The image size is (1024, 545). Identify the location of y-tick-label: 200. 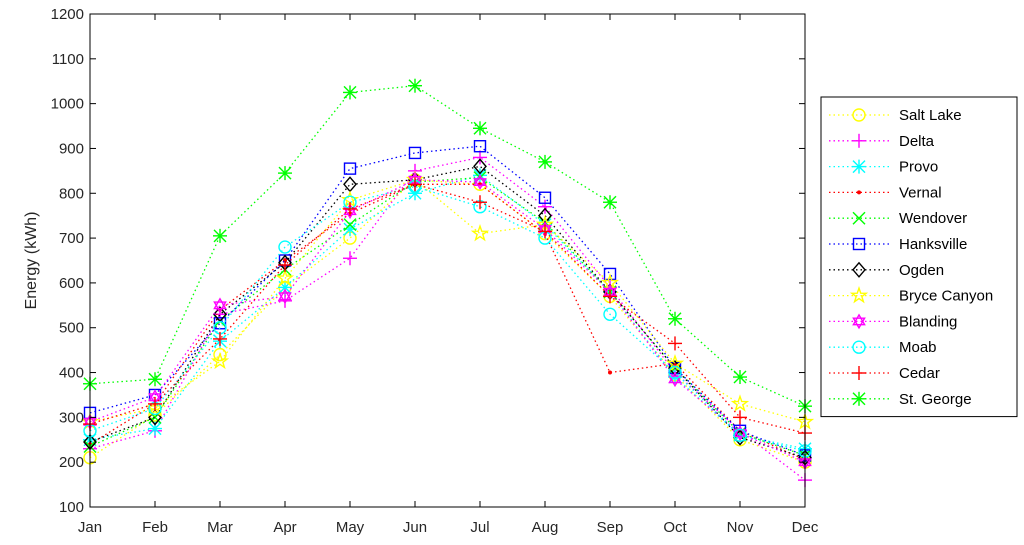
(71, 462).